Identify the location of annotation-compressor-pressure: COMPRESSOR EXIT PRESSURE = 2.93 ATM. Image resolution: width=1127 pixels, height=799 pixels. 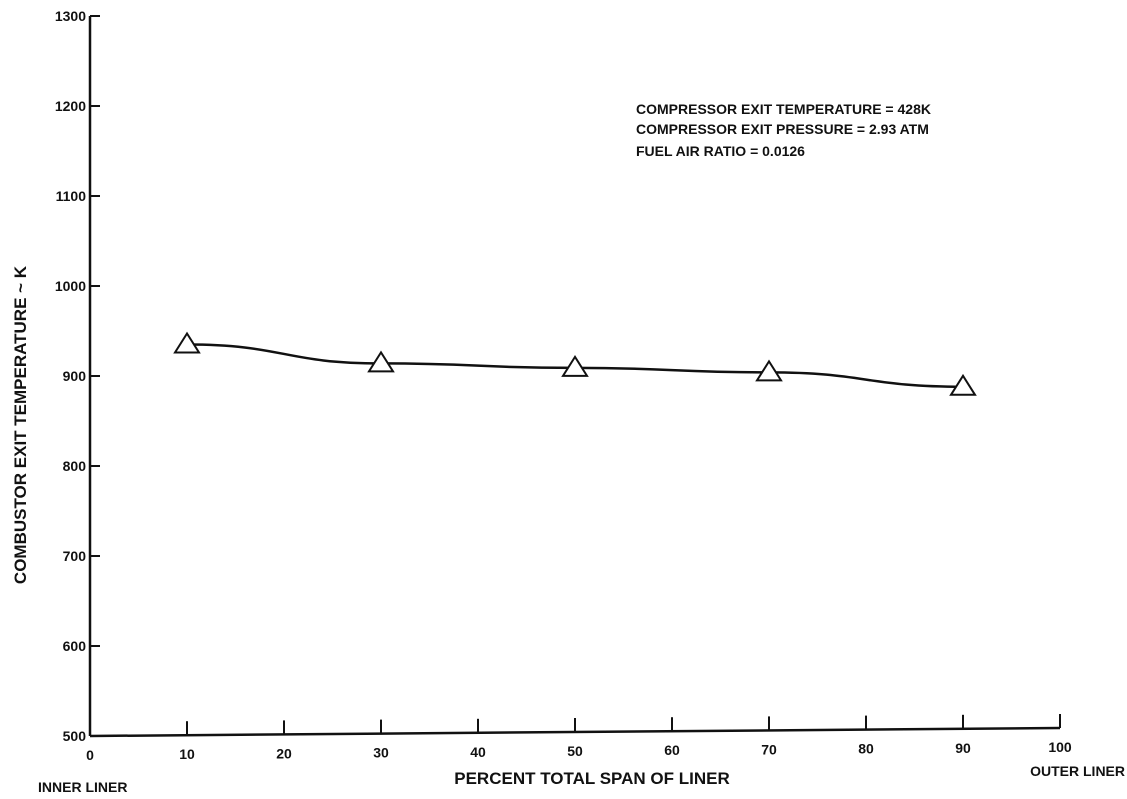
(782, 129).